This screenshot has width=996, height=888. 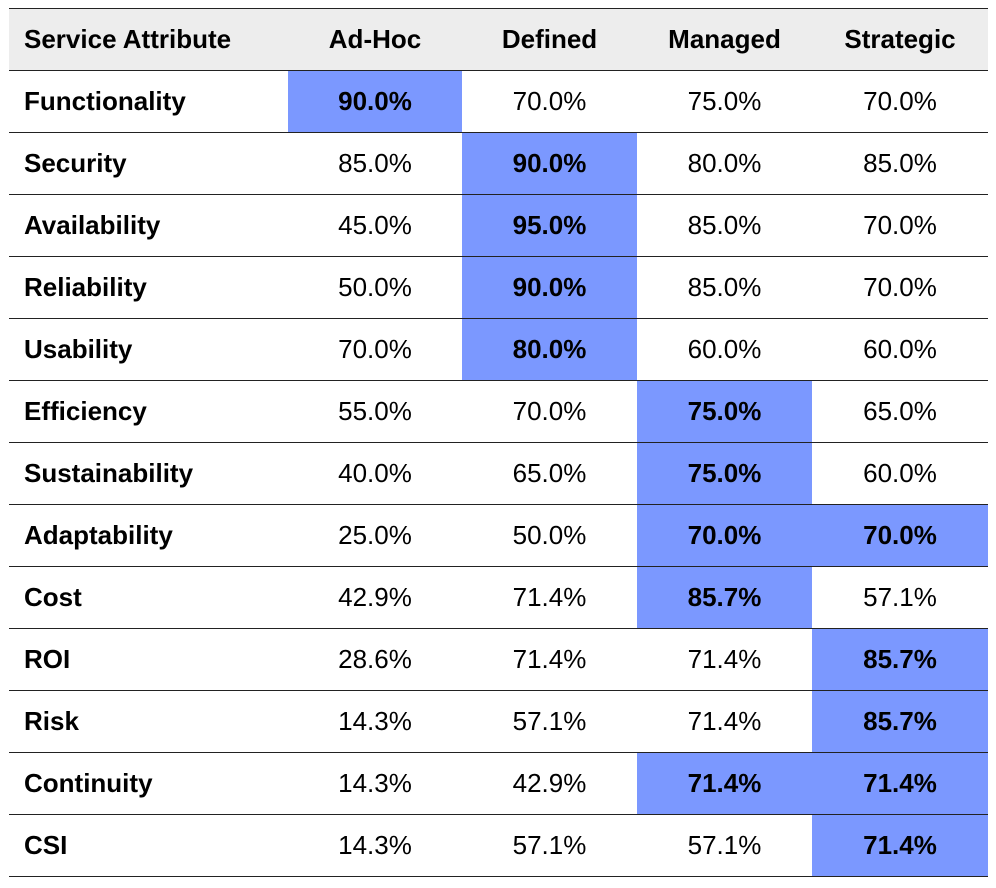 What do you see at coordinates (724, 163) in the screenshot?
I see `cell-managed: 80.0%` at bounding box center [724, 163].